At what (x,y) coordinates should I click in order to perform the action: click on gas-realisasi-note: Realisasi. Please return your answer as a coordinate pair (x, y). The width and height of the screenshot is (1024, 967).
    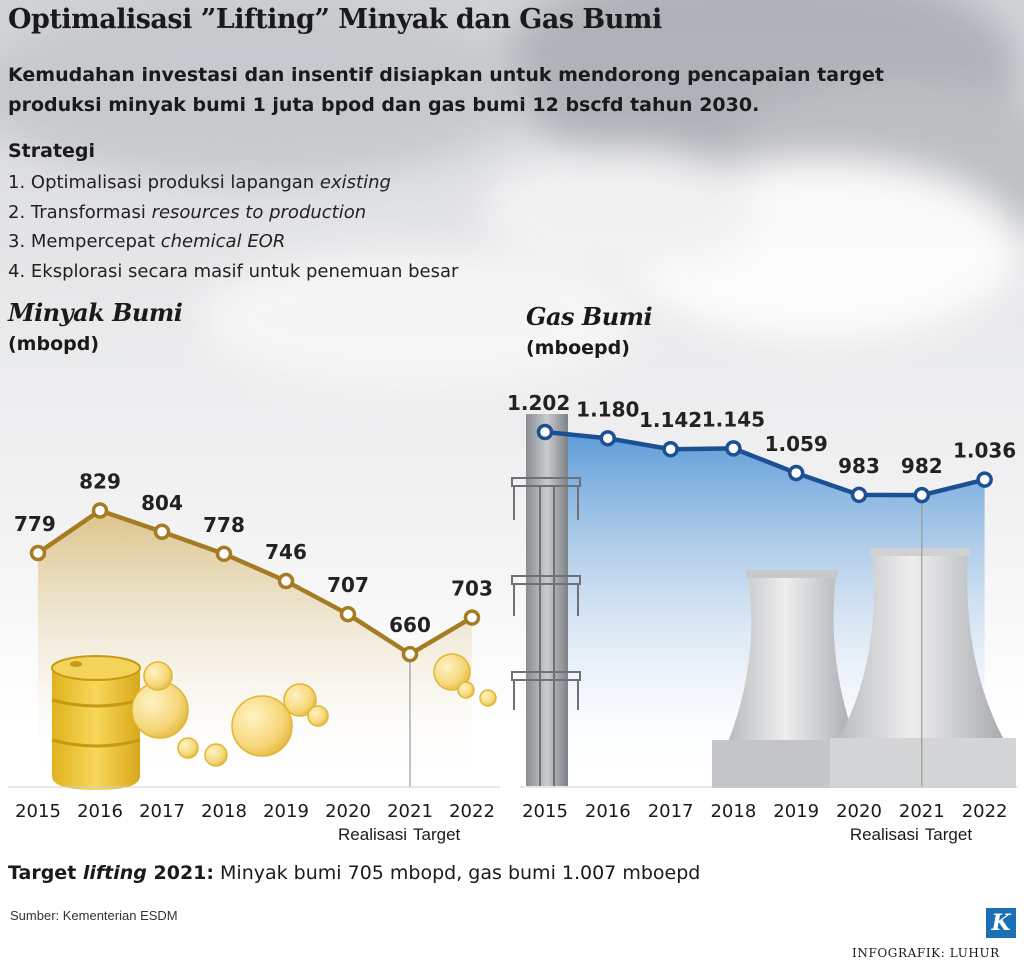
    Looking at the image, I should click on (884, 834).